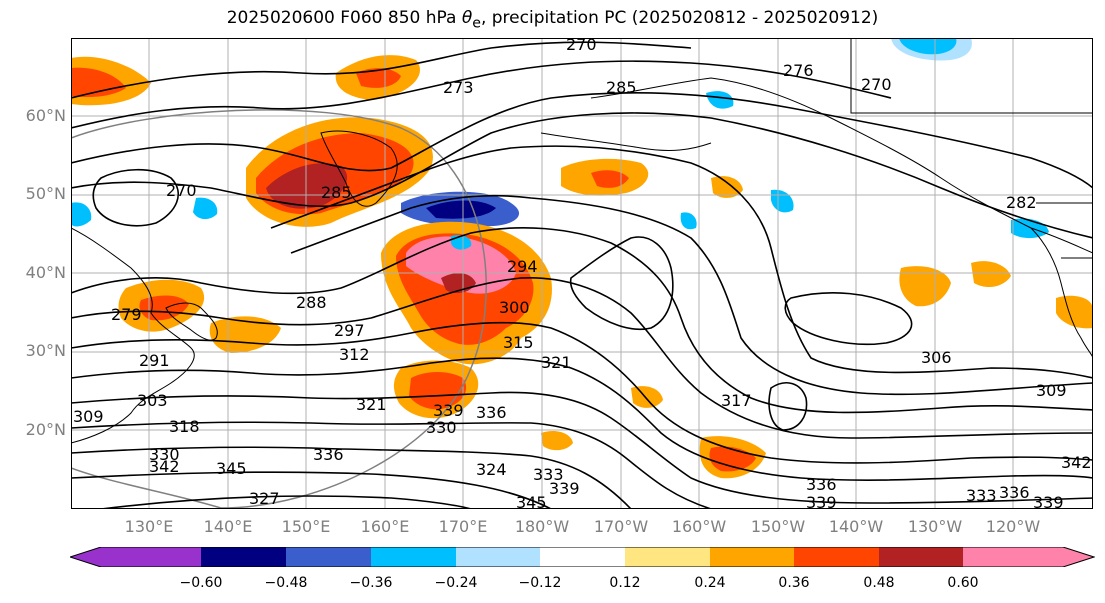 Image resolution: width=1105 pixels, height=603 pixels. Describe the element at coordinates (1021, 202) in the screenshot. I see `contour-label: 282` at that location.